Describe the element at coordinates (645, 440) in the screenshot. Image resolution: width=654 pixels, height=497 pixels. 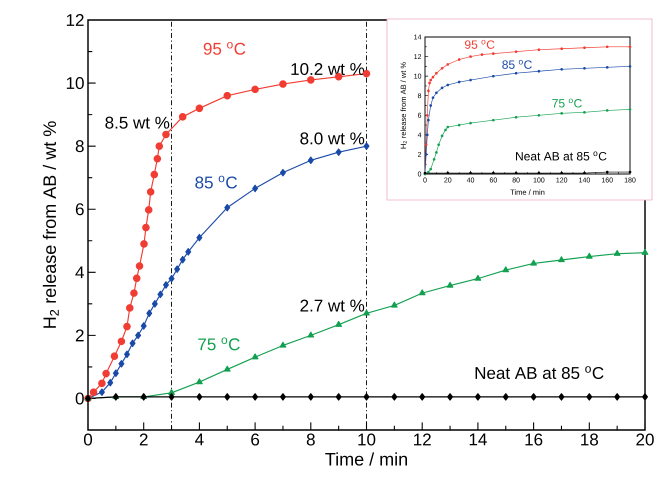
I see `x-tick-label: 20` at that location.